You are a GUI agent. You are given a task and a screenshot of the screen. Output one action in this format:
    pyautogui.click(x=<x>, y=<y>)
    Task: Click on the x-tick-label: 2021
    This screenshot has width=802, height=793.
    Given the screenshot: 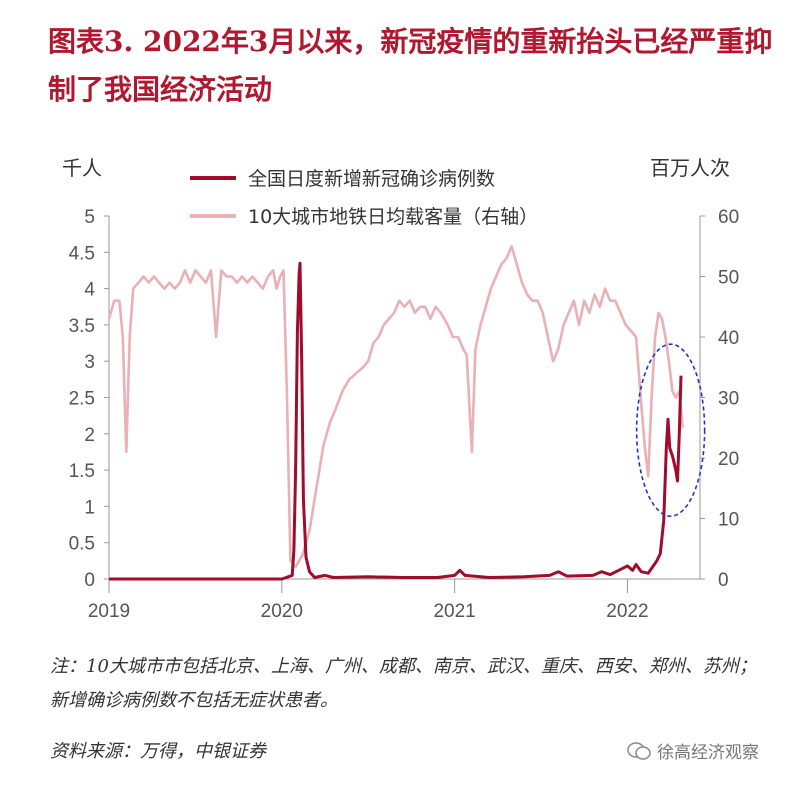 What is the action you would take?
    pyautogui.click(x=454, y=611)
    